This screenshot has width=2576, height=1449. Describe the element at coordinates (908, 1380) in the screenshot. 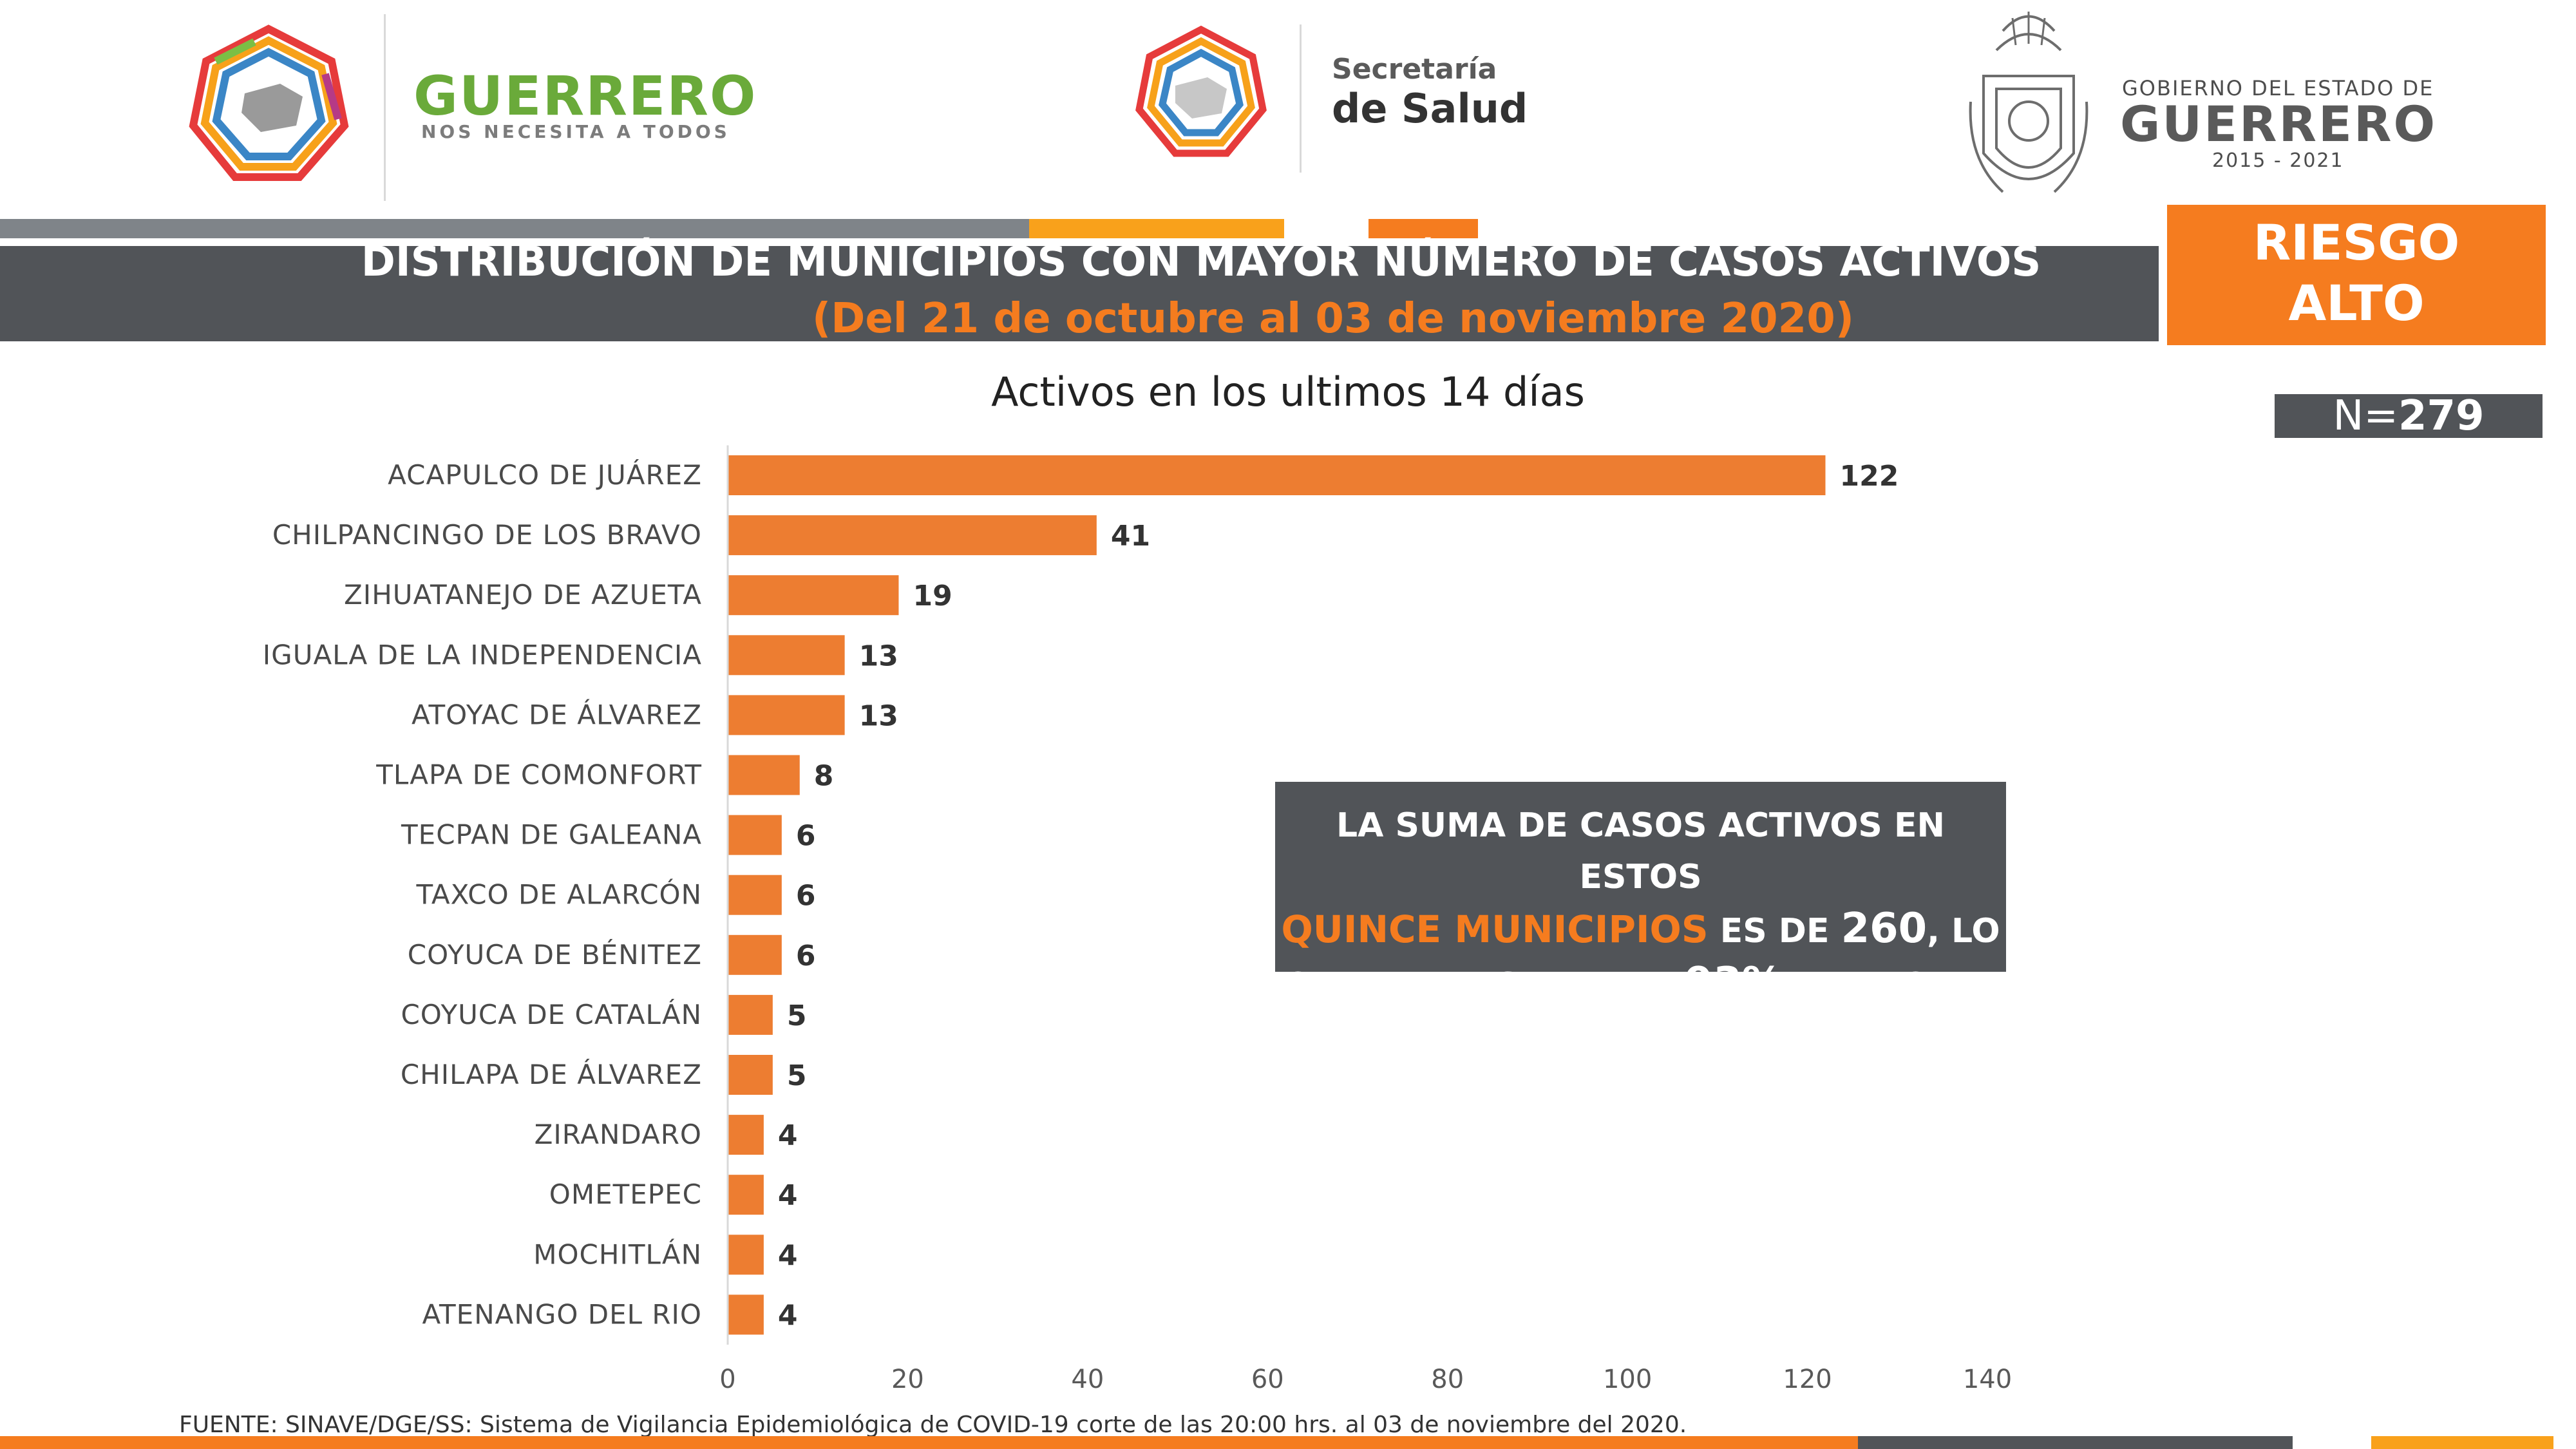

I see `x-tick-label-20: 20` at that location.